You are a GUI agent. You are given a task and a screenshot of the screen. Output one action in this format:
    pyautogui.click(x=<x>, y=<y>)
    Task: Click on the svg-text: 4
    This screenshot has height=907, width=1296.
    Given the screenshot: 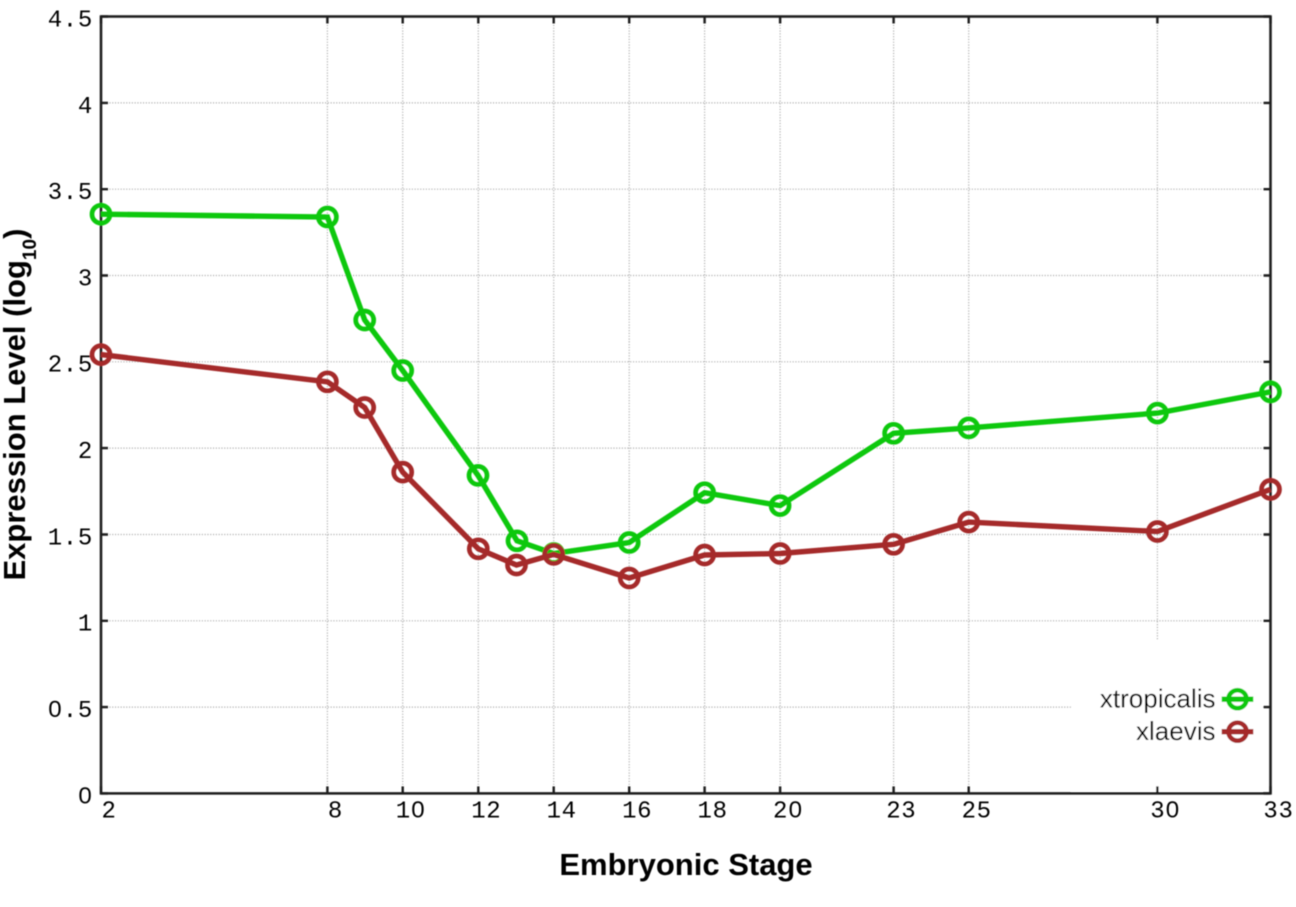 What is the action you would take?
    pyautogui.click(x=85, y=107)
    